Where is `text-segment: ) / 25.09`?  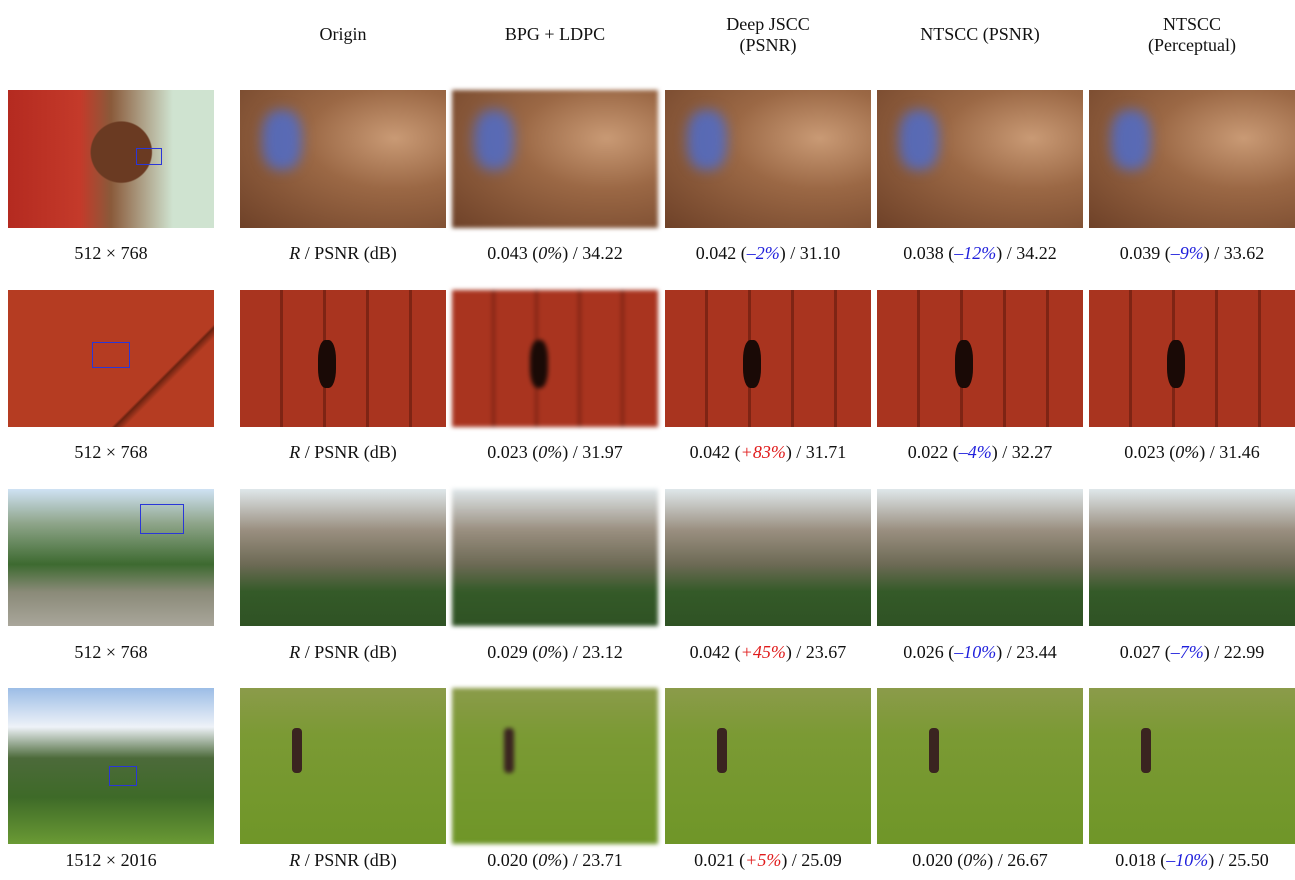
text-segment: ) / 25.09 is located at coordinates (811, 860).